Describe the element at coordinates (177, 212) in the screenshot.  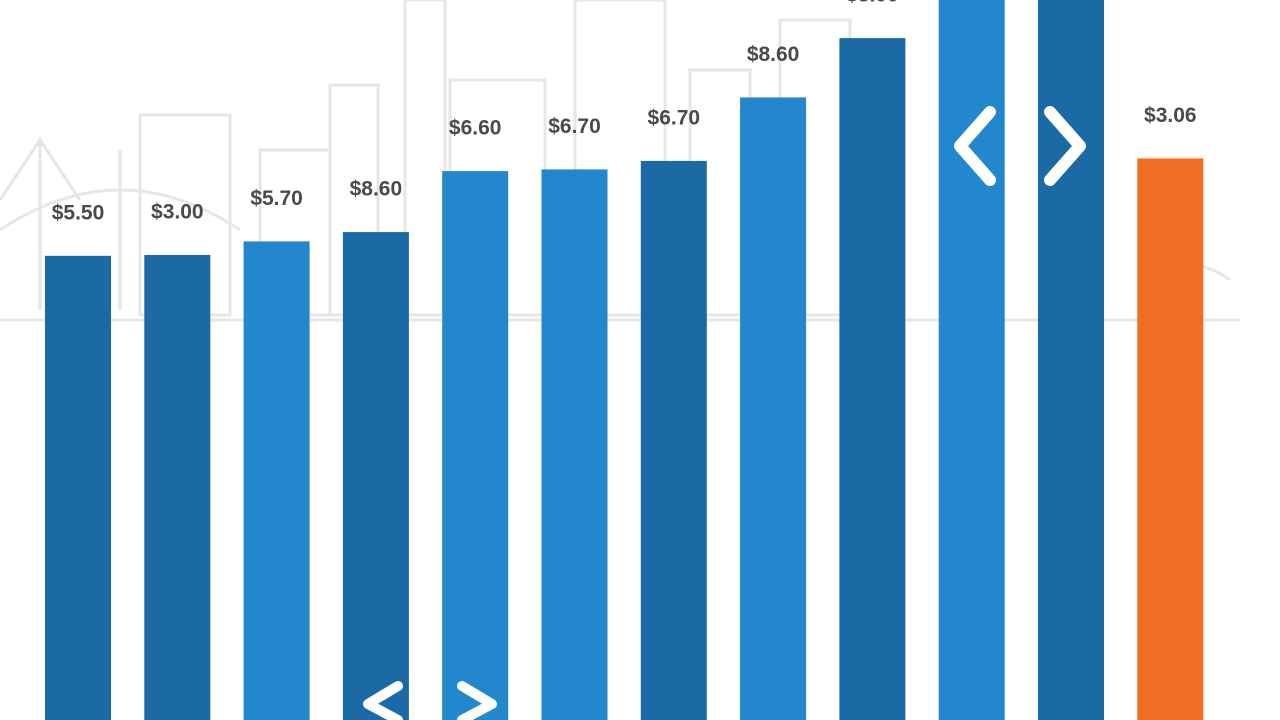
I see `bar-label: $3.00` at that location.